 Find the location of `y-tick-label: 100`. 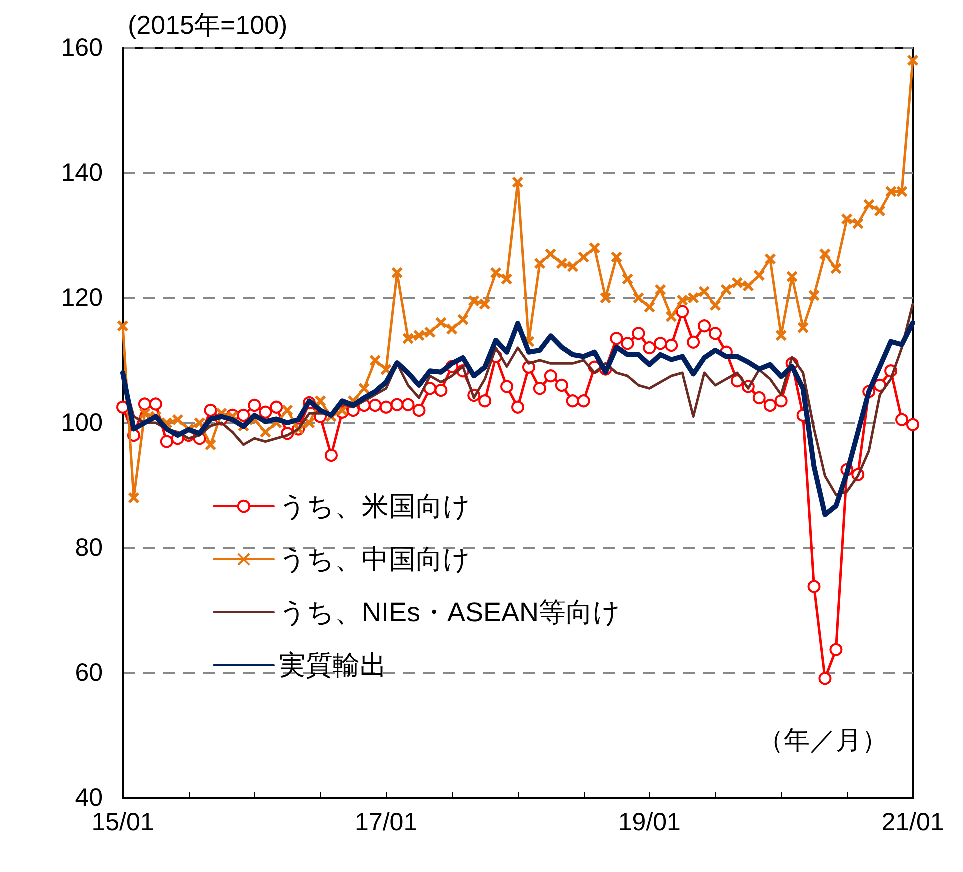

y-tick-label: 100 is located at coordinates (82, 423).